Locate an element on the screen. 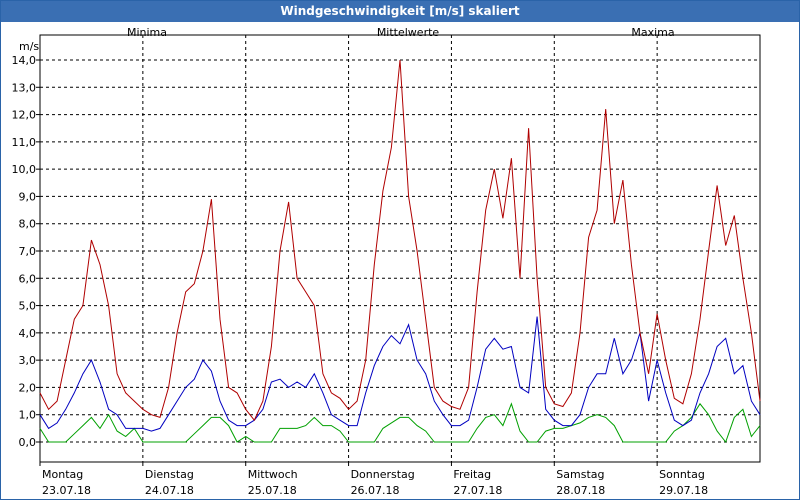 Image resolution: width=800 pixels, height=500 pixels. y-tick-label: 4,0 is located at coordinates (28, 333).